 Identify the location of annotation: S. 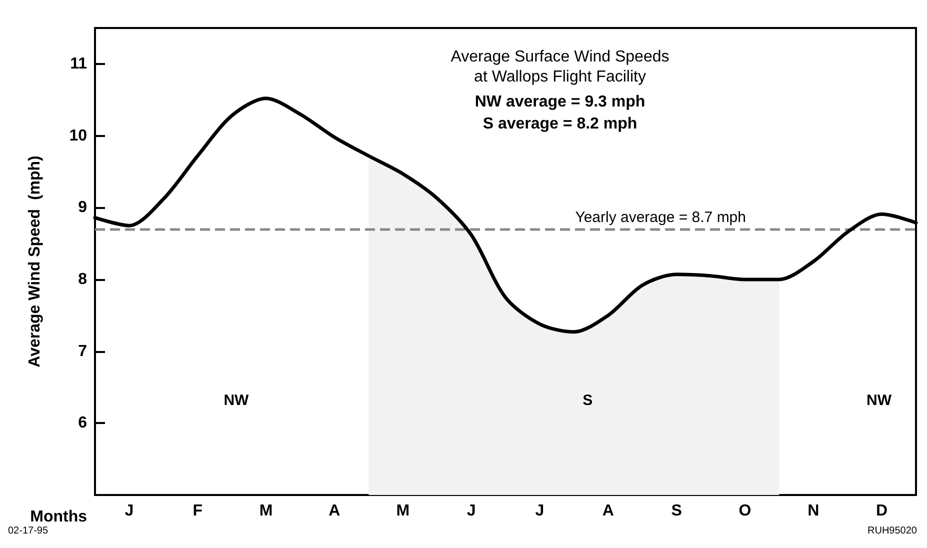
(587, 400).